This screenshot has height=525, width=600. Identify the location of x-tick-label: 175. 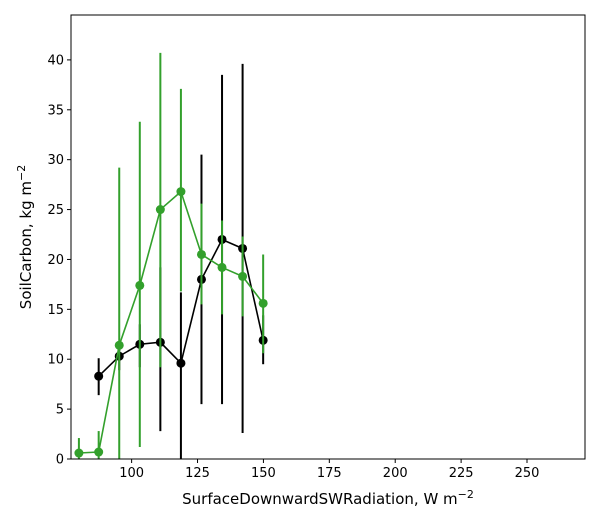
(329, 473).